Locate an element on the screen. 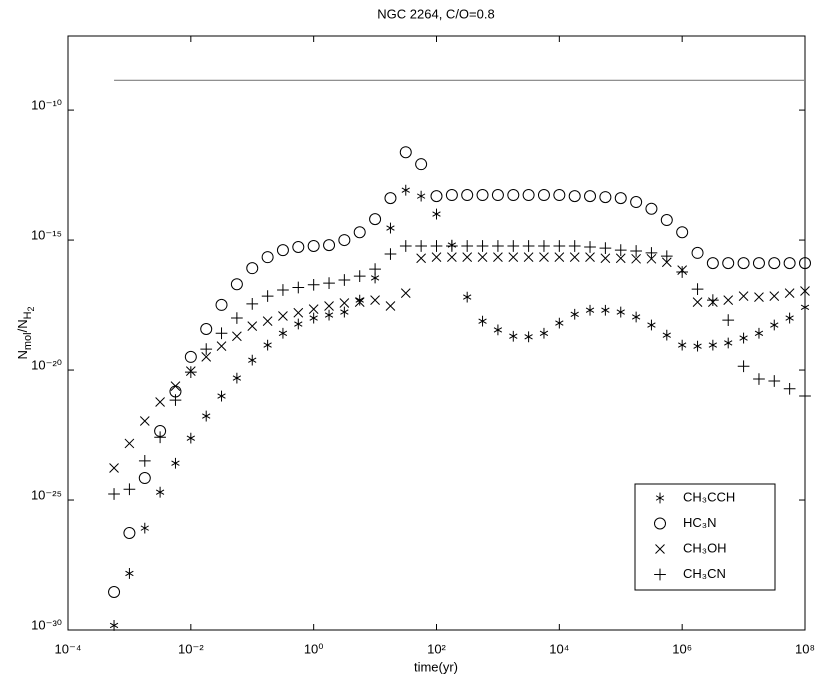  y-axis-label-part: N is located at coordinates (22, 354).